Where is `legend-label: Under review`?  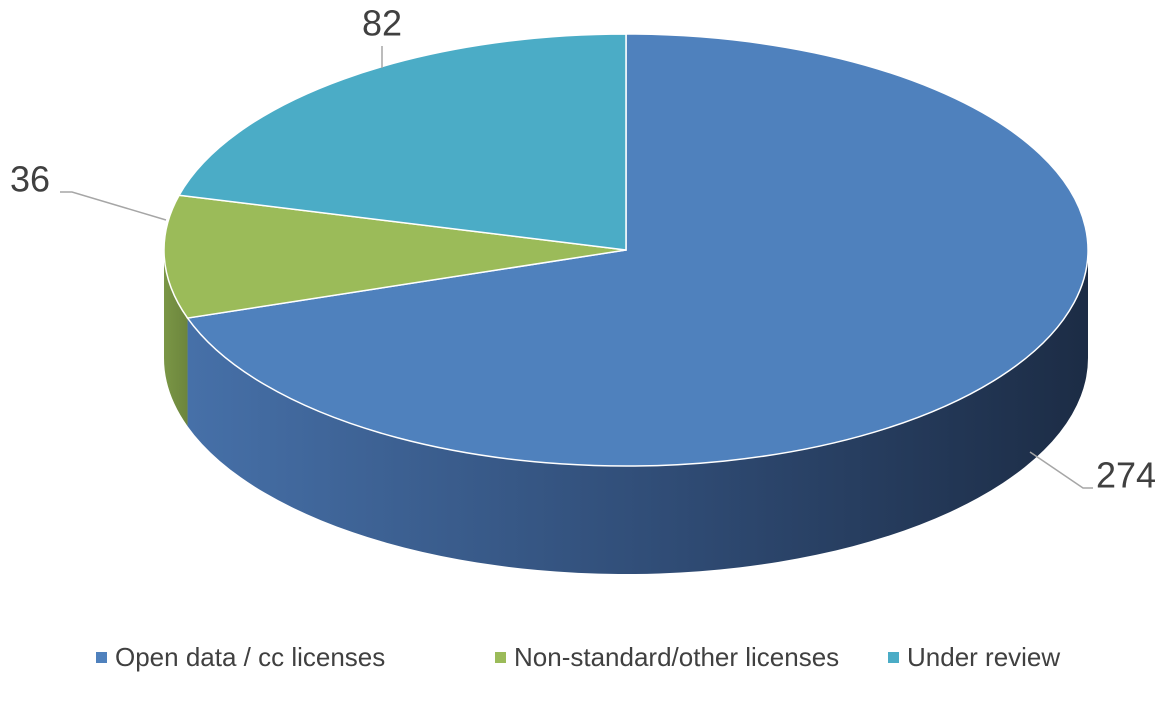 legend-label: Under review is located at coordinates (983, 657).